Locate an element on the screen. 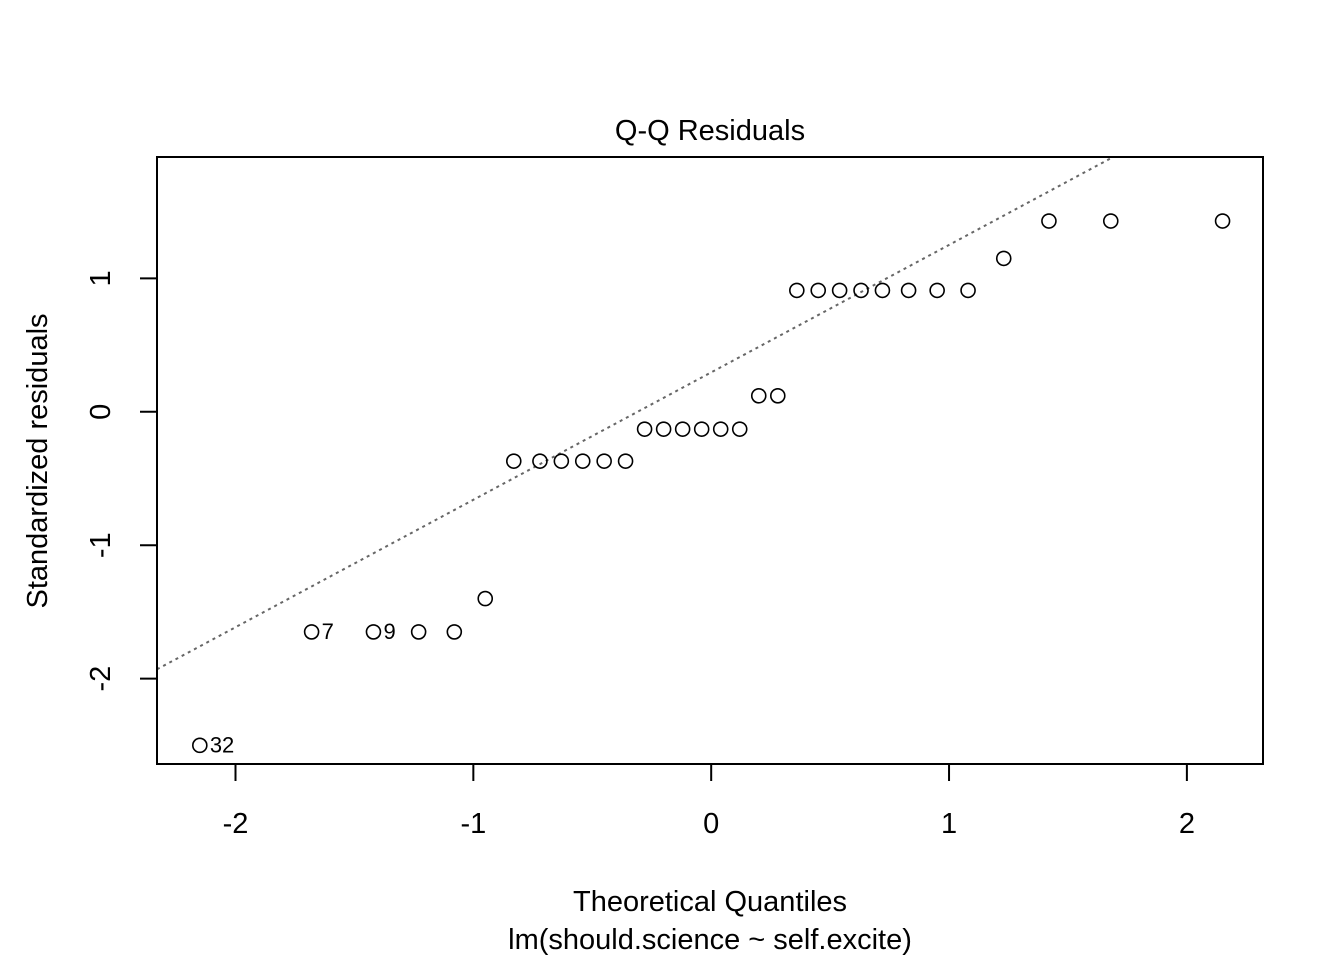 Image resolution: width=1344 pixels, height=960 pixels. y-tick-label: -2 is located at coordinates (101, 679).